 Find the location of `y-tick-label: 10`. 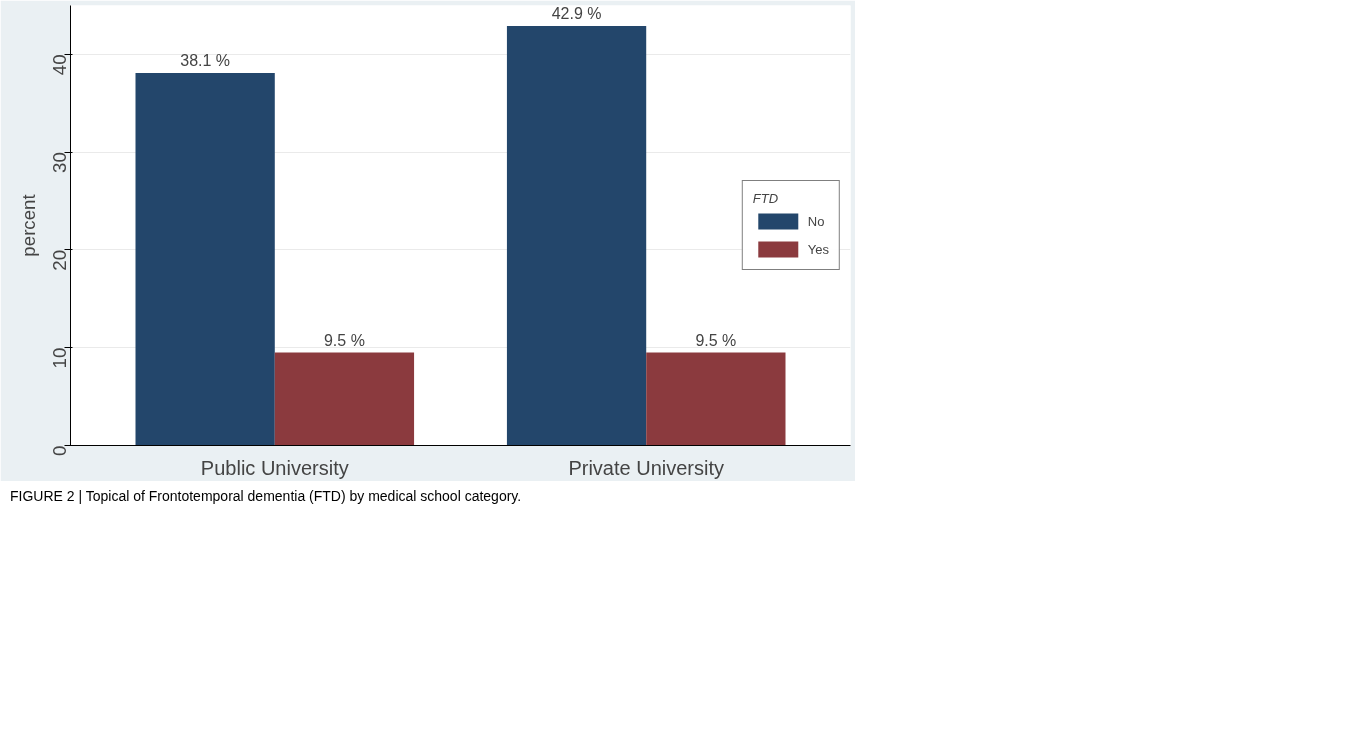

y-tick-label: 10 is located at coordinates (59, 358).